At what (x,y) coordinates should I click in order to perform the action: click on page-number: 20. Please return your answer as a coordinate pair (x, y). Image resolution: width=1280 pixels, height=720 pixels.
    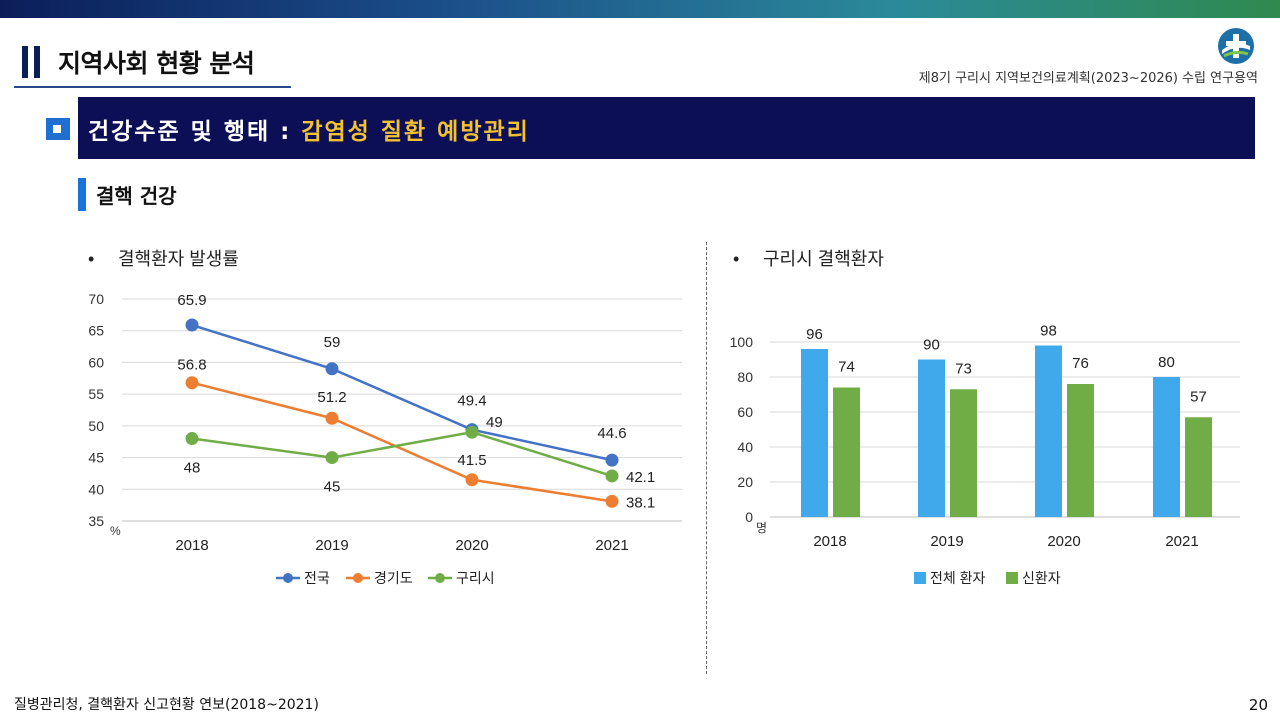
    Looking at the image, I should click on (1258, 705).